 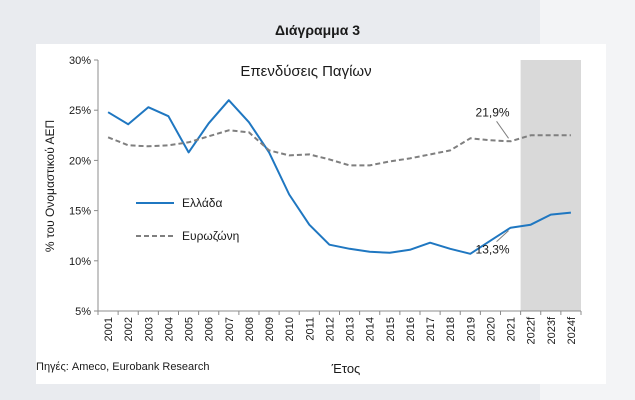 I want to click on forecast-shading, so click(x=550, y=185).